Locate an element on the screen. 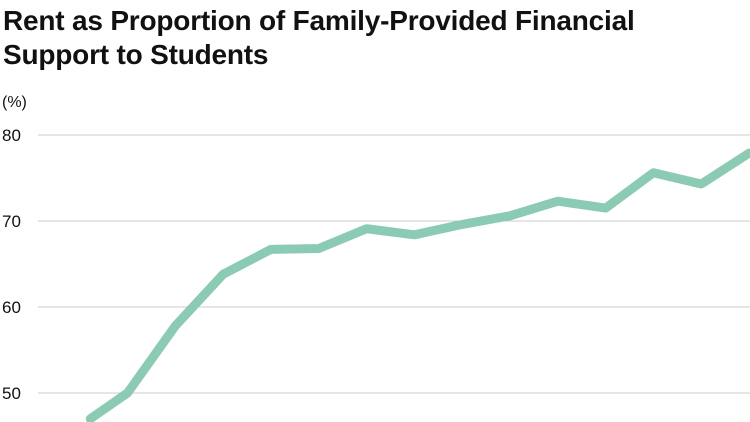 The width and height of the screenshot is (750, 422). y-tick-labels: 50 60 70 80 is located at coordinates (11, 264).